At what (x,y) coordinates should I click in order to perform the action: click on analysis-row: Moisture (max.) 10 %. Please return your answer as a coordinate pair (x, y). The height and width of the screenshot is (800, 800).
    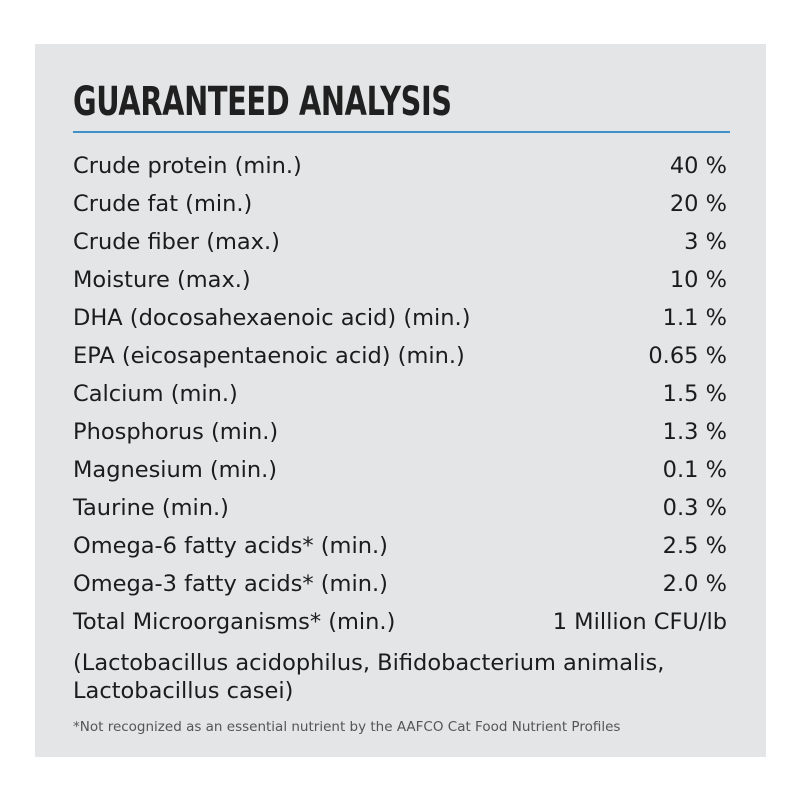
    Looking at the image, I should click on (400, 280).